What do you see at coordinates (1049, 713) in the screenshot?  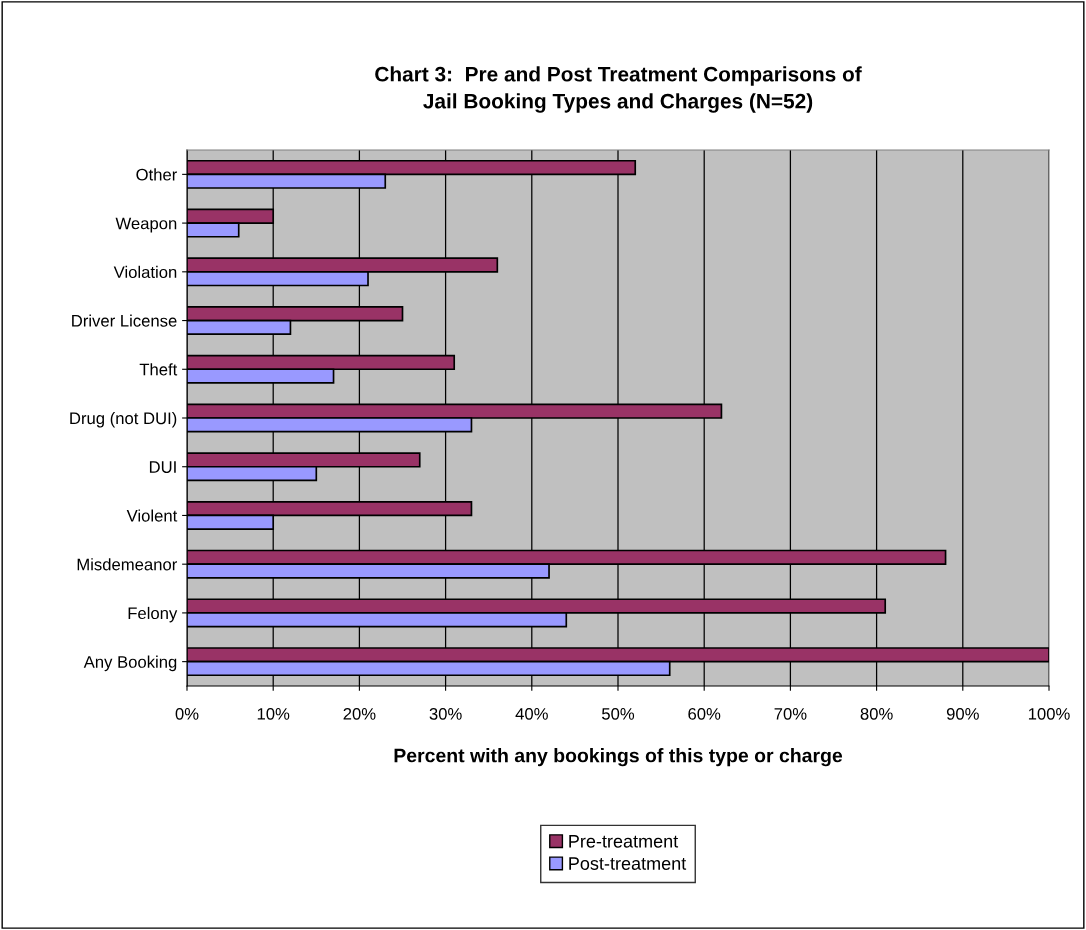 I see `x-tick-label: 100%` at bounding box center [1049, 713].